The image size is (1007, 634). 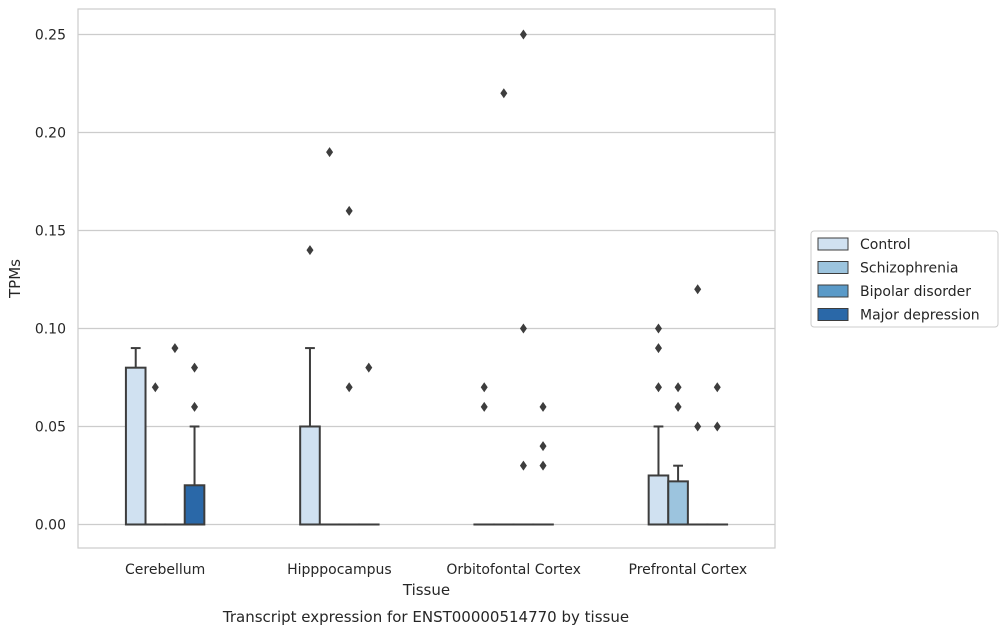 I want to click on legend-frame, so click(x=904, y=279).